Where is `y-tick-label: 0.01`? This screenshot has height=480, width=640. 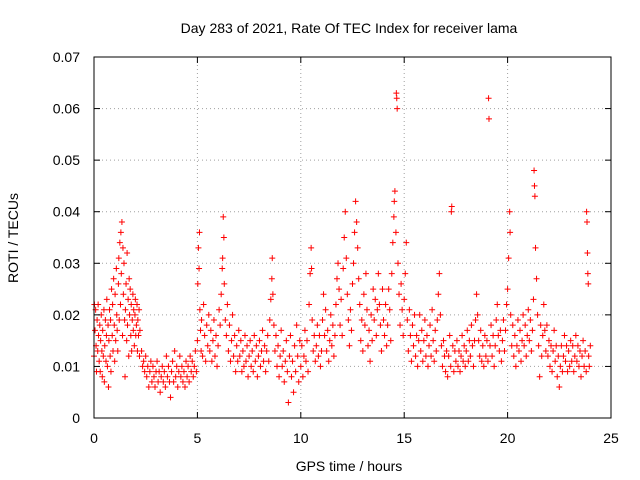
y-tick-label: 0.01 is located at coordinates (66, 366).